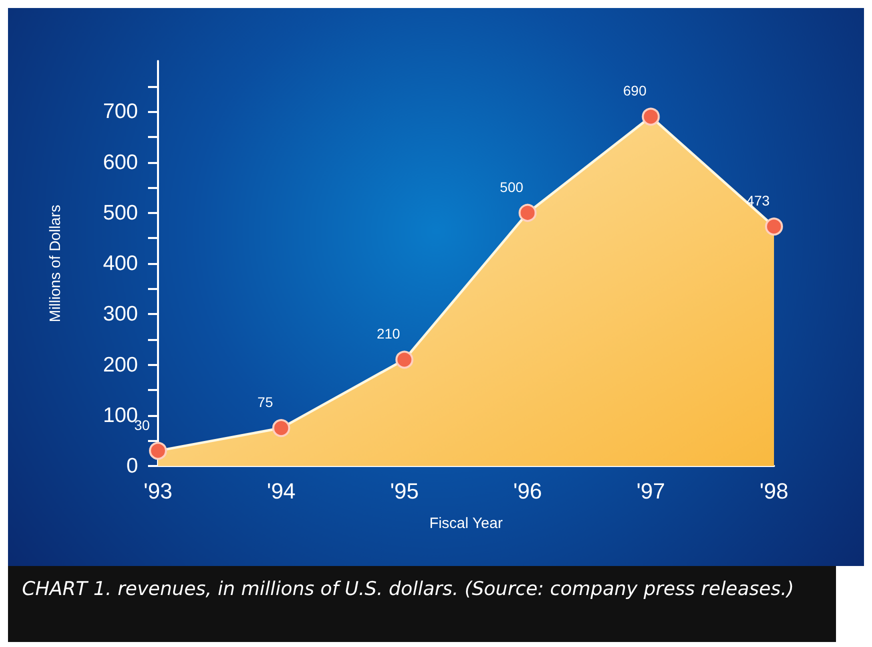 The height and width of the screenshot is (647, 872). What do you see at coordinates (120, 212) in the screenshot?
I see `y-tick-label: 500` at bounding box center [120, 212].